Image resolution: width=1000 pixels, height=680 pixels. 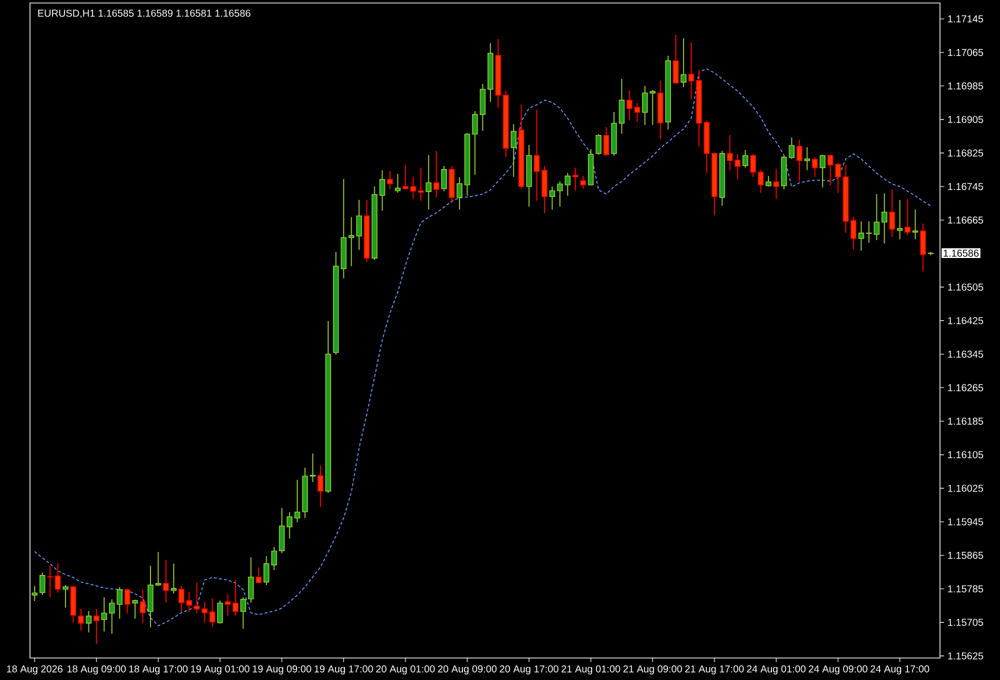 I want to click on y-tick-label: 1.15945, so click(x=966, y=522).